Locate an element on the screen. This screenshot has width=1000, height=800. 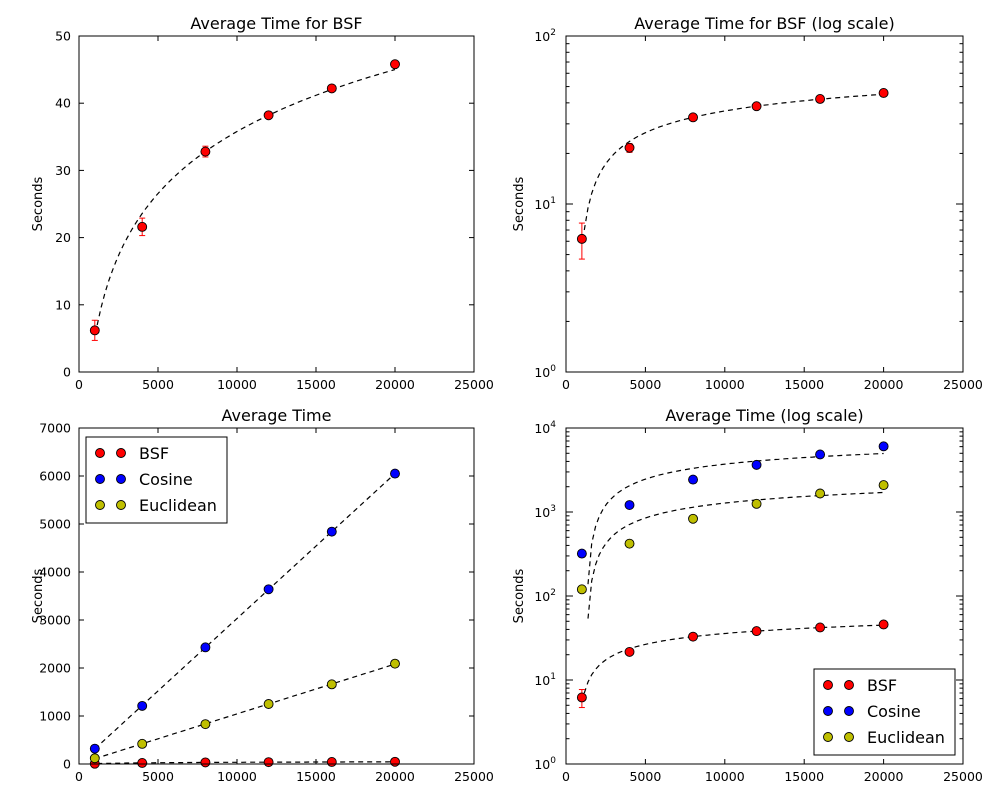
chart-title: Average Time (log scale) is located at coordinates (764, 415).